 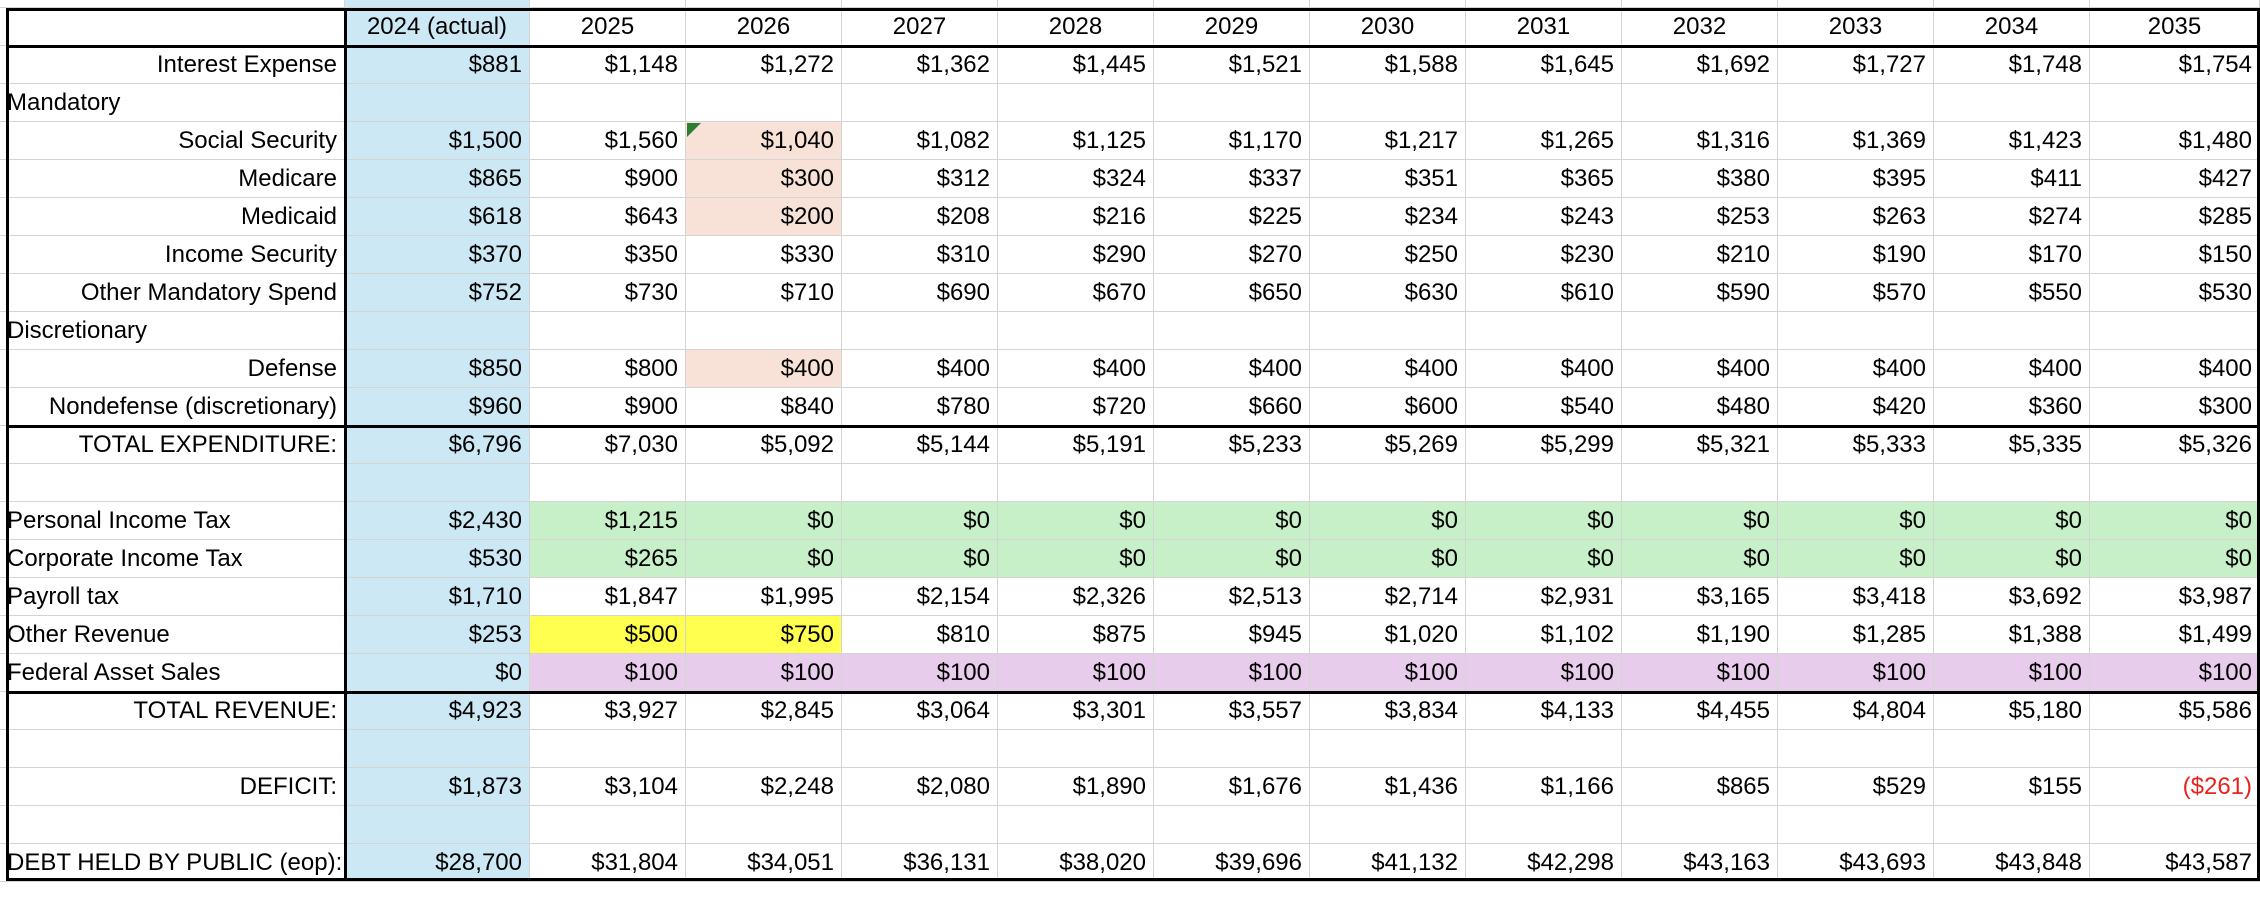 What do you see at coordinates (1232, 597) in the screenshot?
I see `value-cell: $2,513` at bounding box center [1232, 597].